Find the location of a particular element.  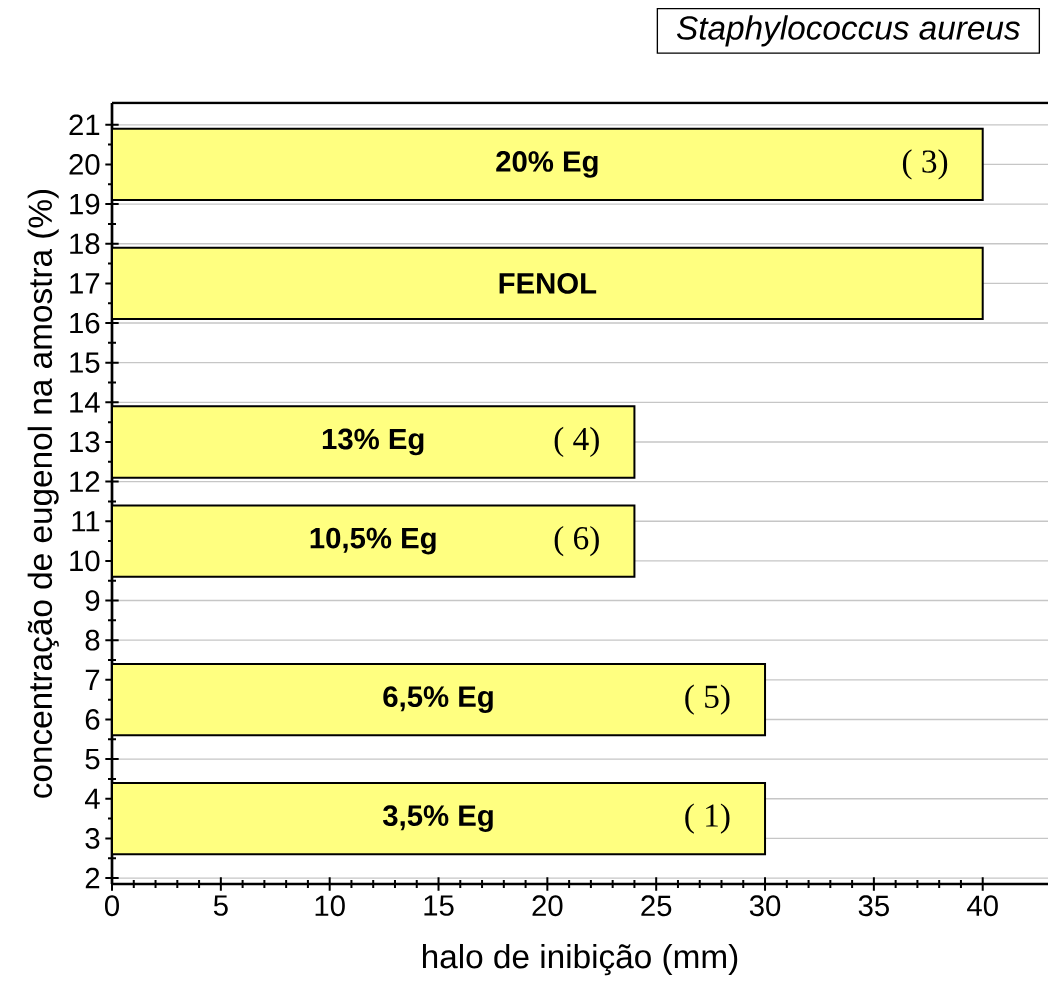

series-label: 20% Eg is located at coordinates (547, 164).